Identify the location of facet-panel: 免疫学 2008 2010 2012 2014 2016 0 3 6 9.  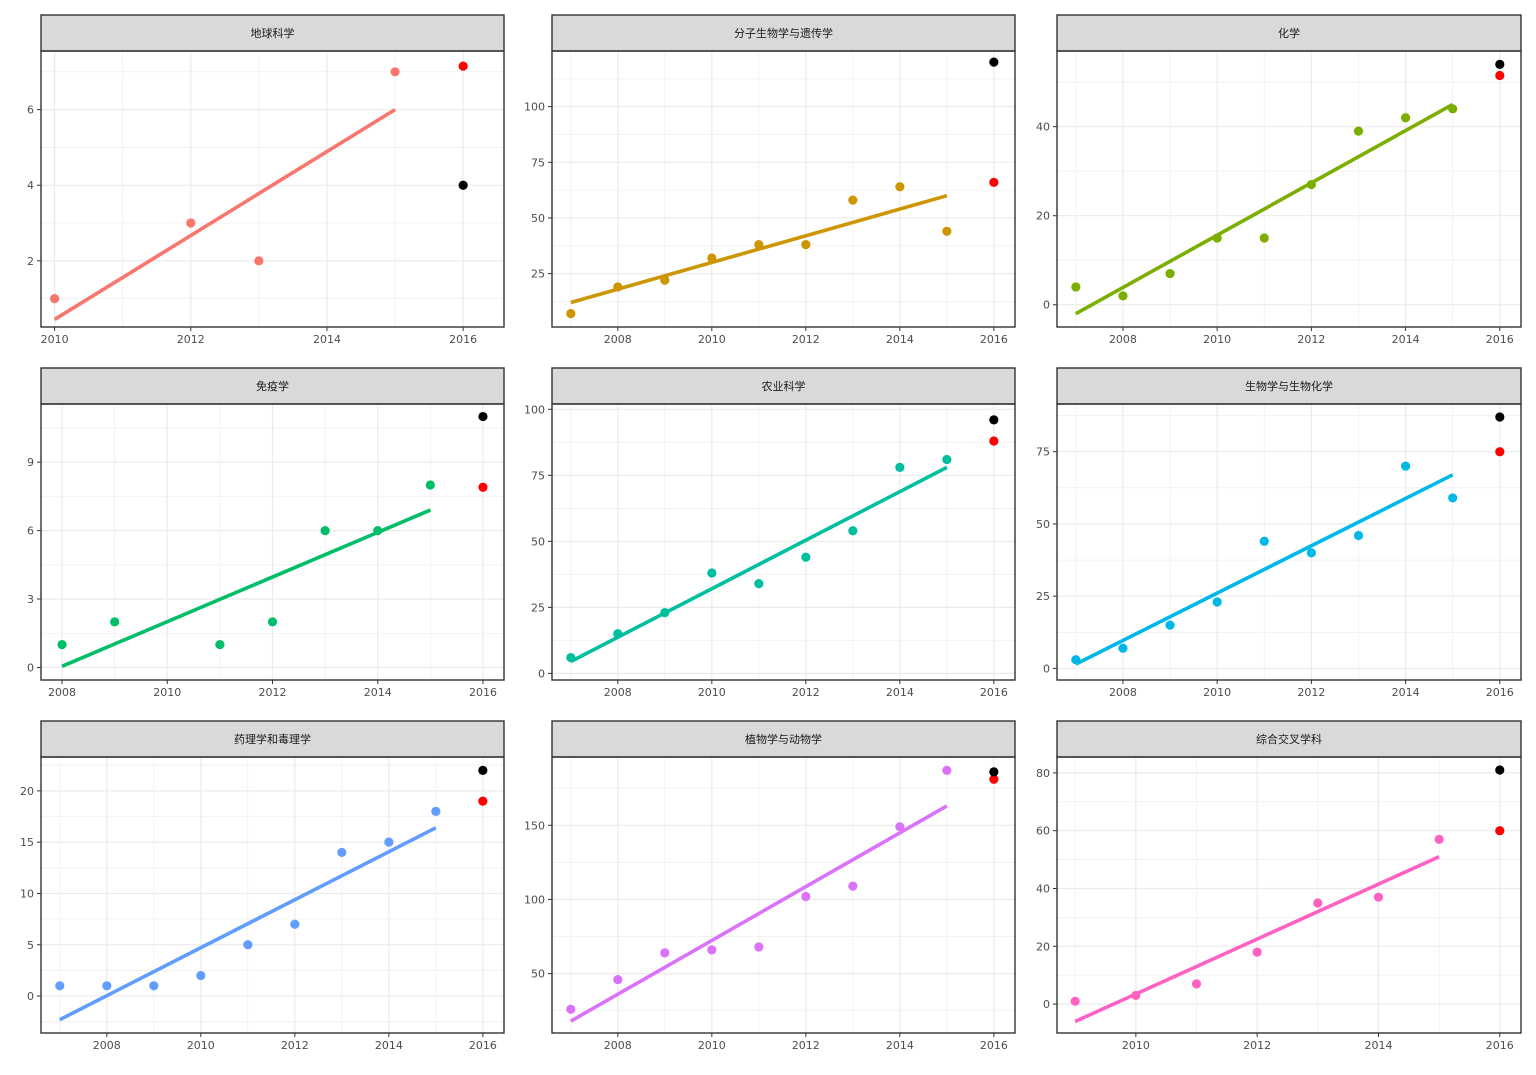
(266, 533).